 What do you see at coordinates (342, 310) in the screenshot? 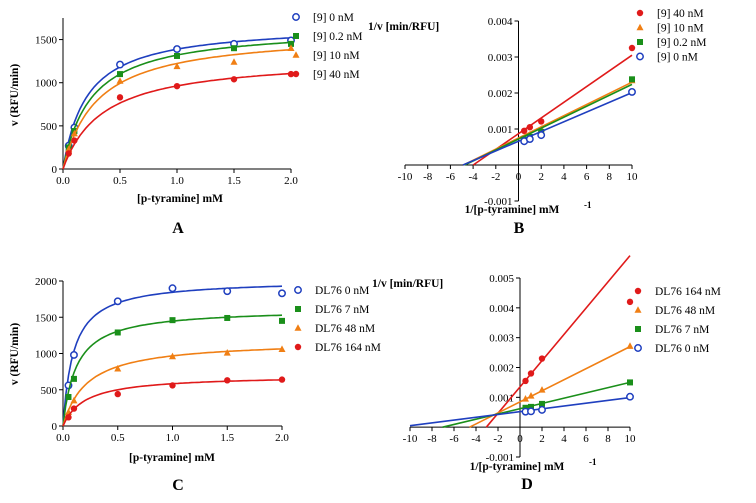
I see `legend-label: DL76 7 nM` at bounding box center [342, 310].